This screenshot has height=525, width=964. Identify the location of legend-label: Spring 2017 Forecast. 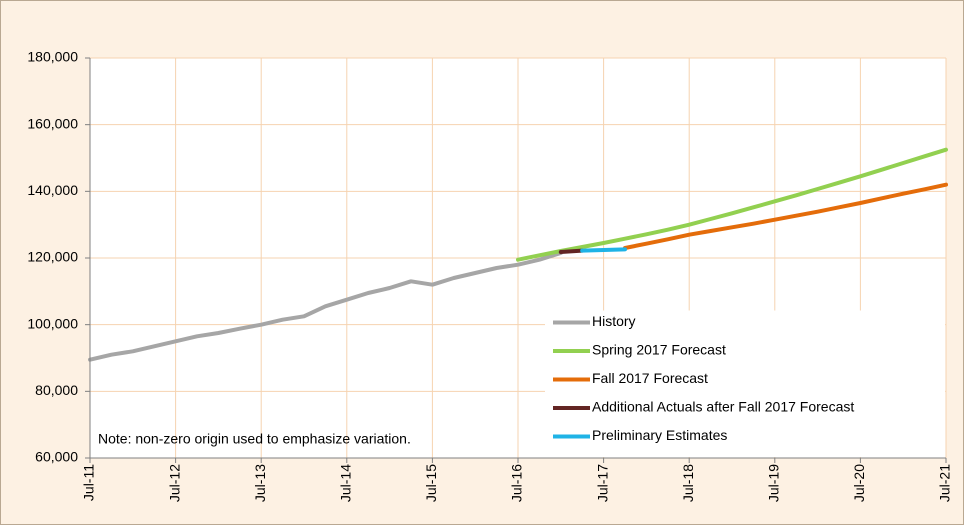
(659, 350).